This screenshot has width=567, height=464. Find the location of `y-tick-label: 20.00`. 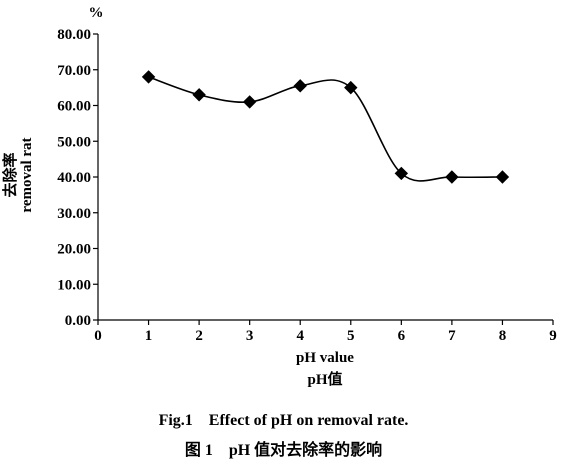

y-tick-label: 20.00 is located at coordinates (74, 250).